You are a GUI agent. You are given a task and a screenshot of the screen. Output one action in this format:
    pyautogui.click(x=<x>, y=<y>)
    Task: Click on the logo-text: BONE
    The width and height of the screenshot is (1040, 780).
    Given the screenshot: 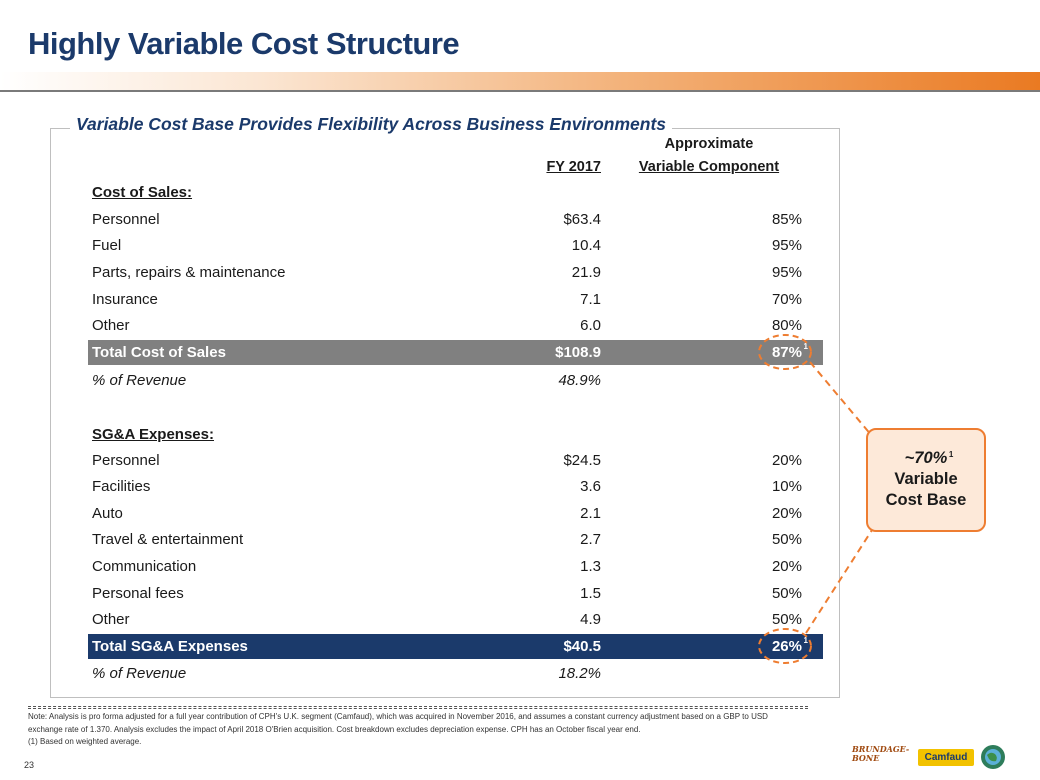 What is the action you would take?
    pyautogui.click(x=866, y=758)
    